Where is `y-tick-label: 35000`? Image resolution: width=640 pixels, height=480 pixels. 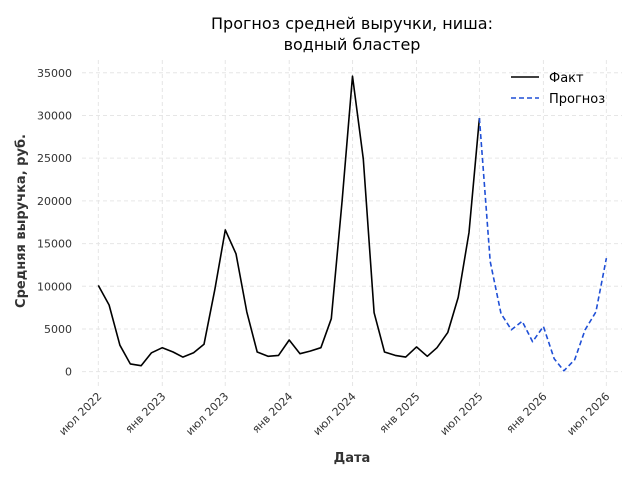 y-tick-label: 35000 is located at coordinates (54, 73).